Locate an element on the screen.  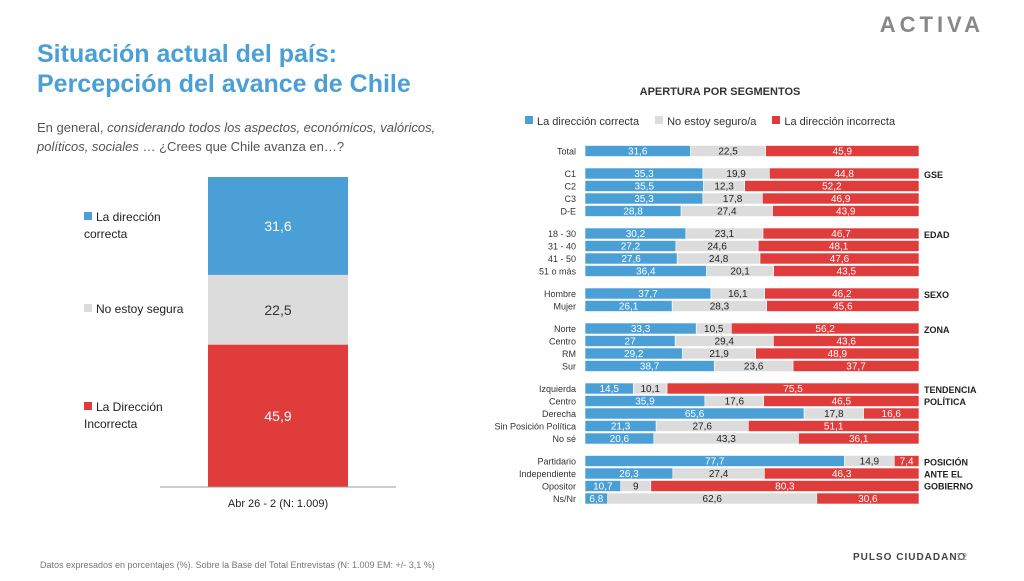
row-label: C3 is located at coordinates (570, 199).